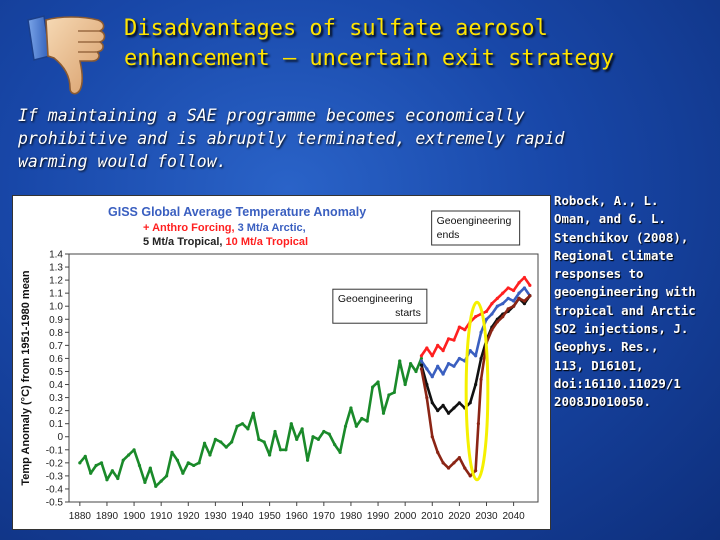 This screenshot has height=540, width=720. Describe the element at coordinates (225, 242) in the screenshot. I see `legend-line: 5 Mt/a Tropical, 10 Mt/a Tropical` at that location.